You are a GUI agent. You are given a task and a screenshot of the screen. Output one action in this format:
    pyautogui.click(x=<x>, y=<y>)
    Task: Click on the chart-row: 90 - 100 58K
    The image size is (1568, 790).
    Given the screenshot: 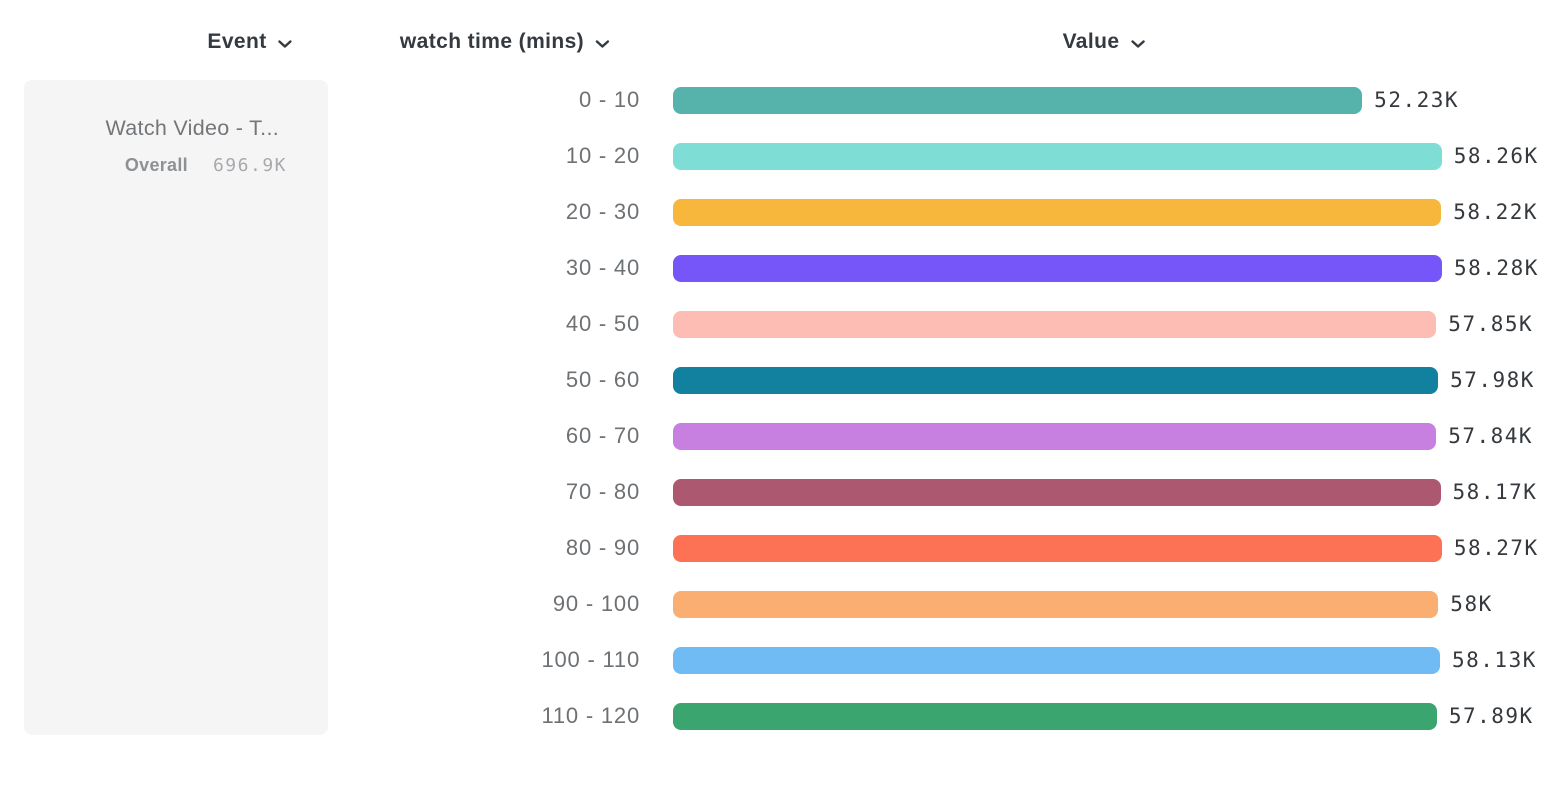 What is the action you would take?
    pyautogui.click(x=784, y=604)
    